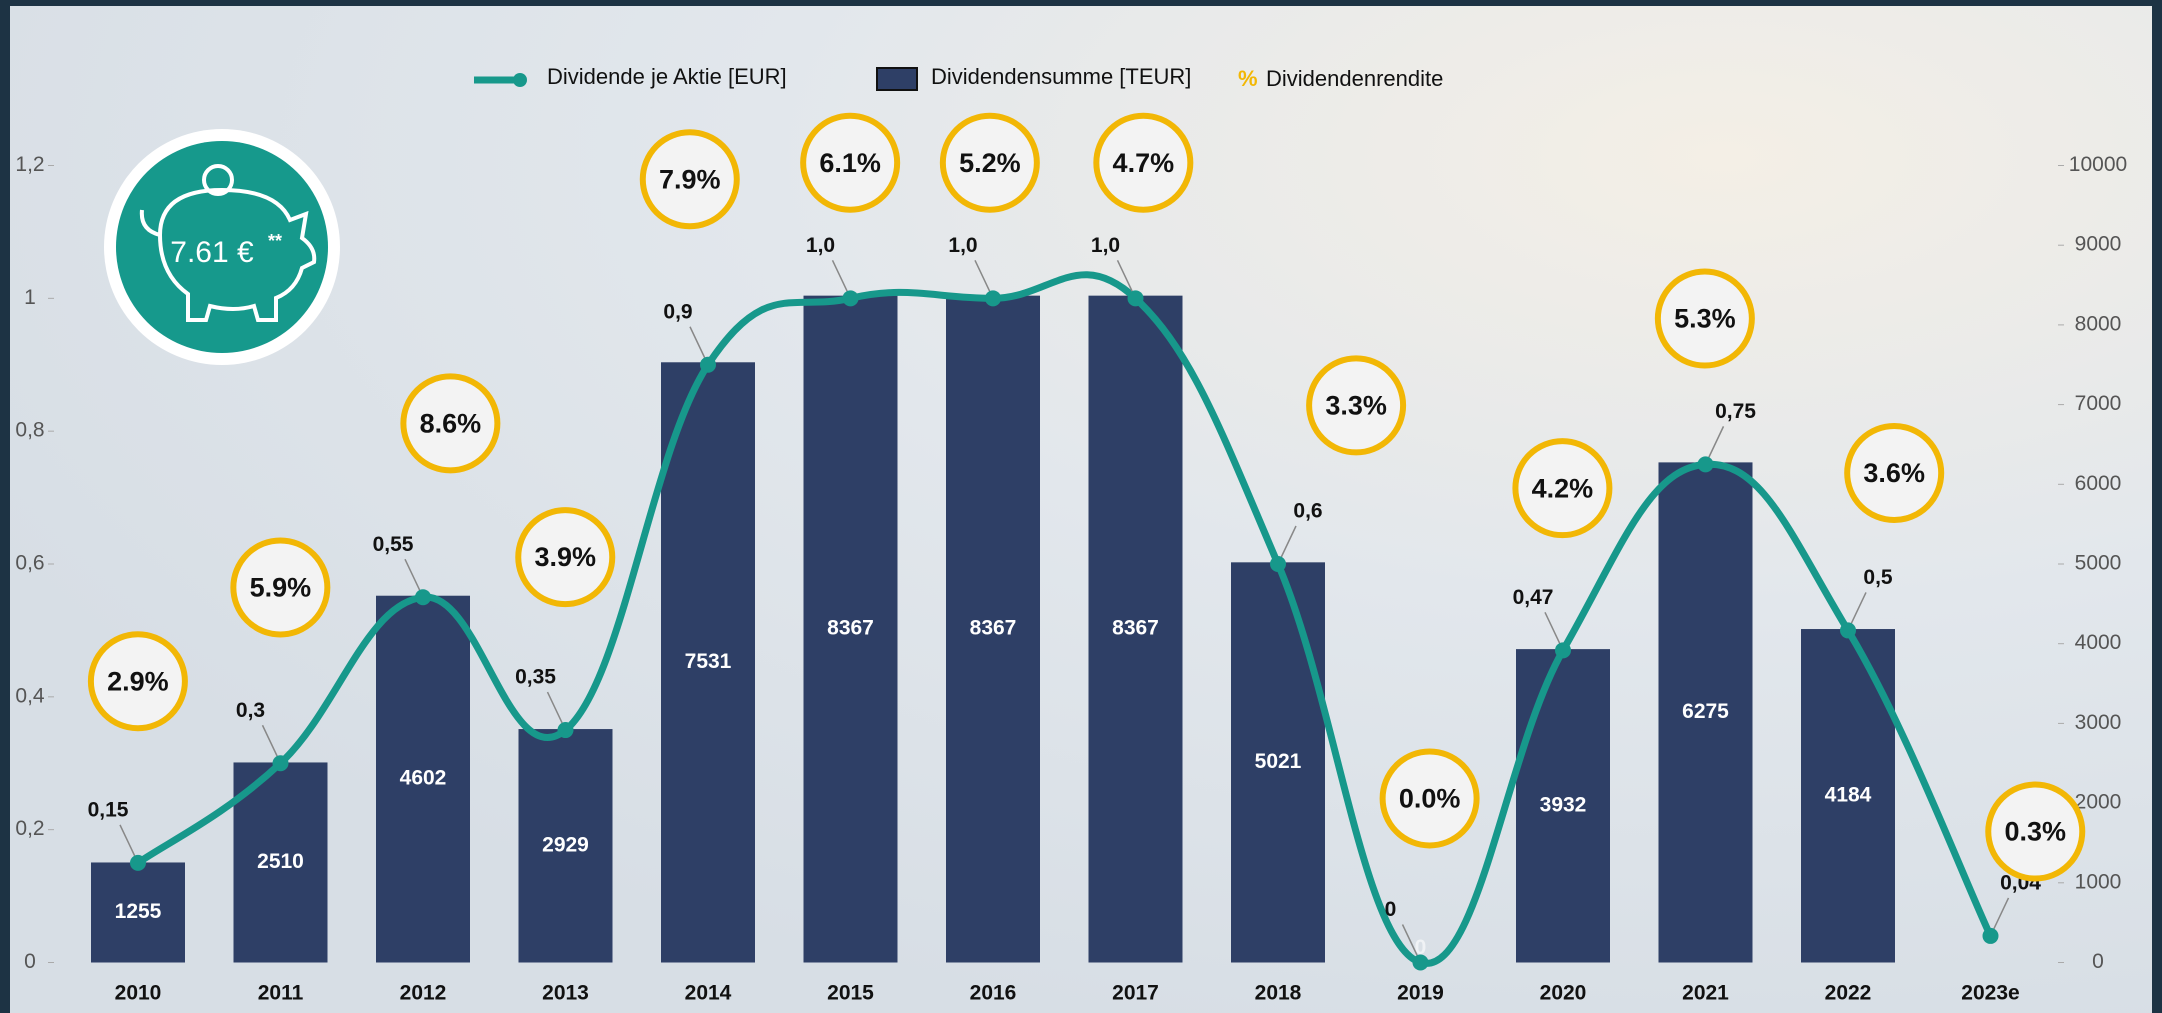 The height and width of the screenshot is (1013, 2162). Describe the element at coordinates (1848, 794) in the screenshot. I see `bar-value-label: 4184` at that location.